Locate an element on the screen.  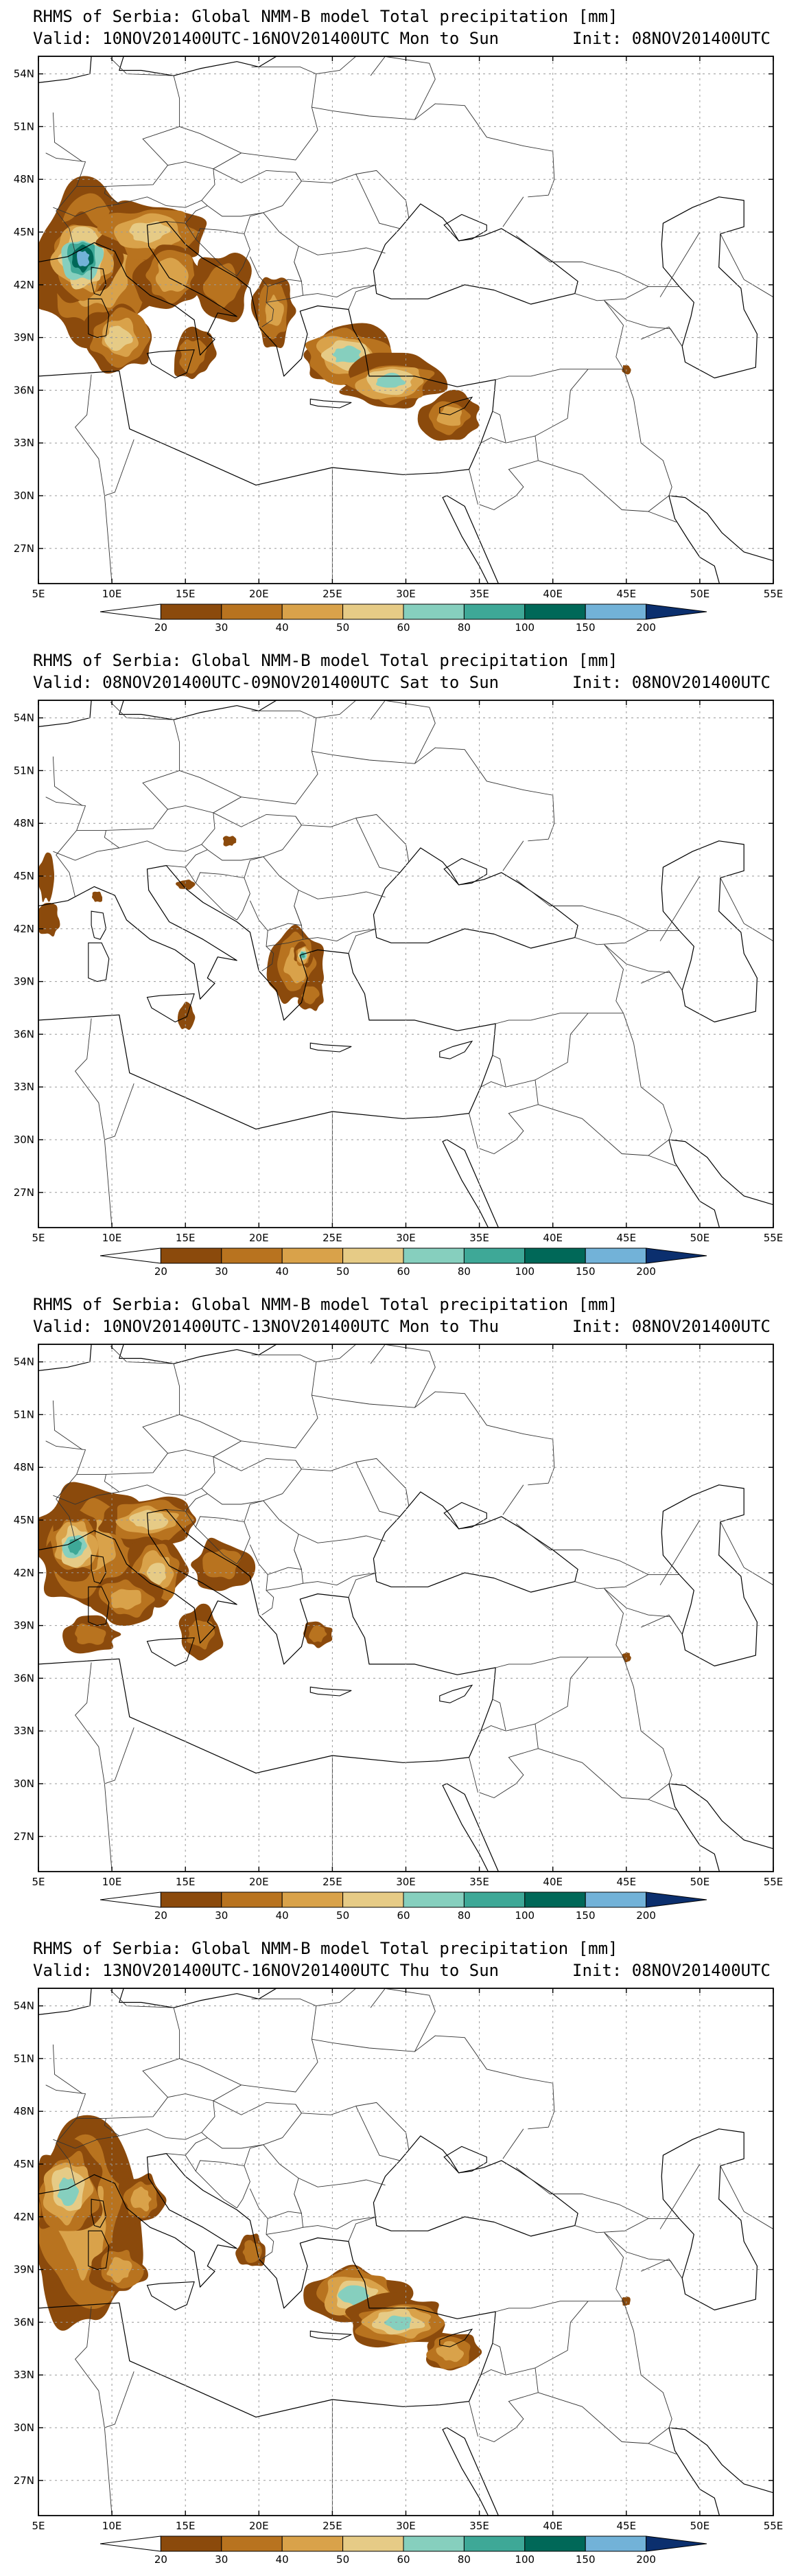
lat-tick-label: 39N is located at coordinates (24, 982).